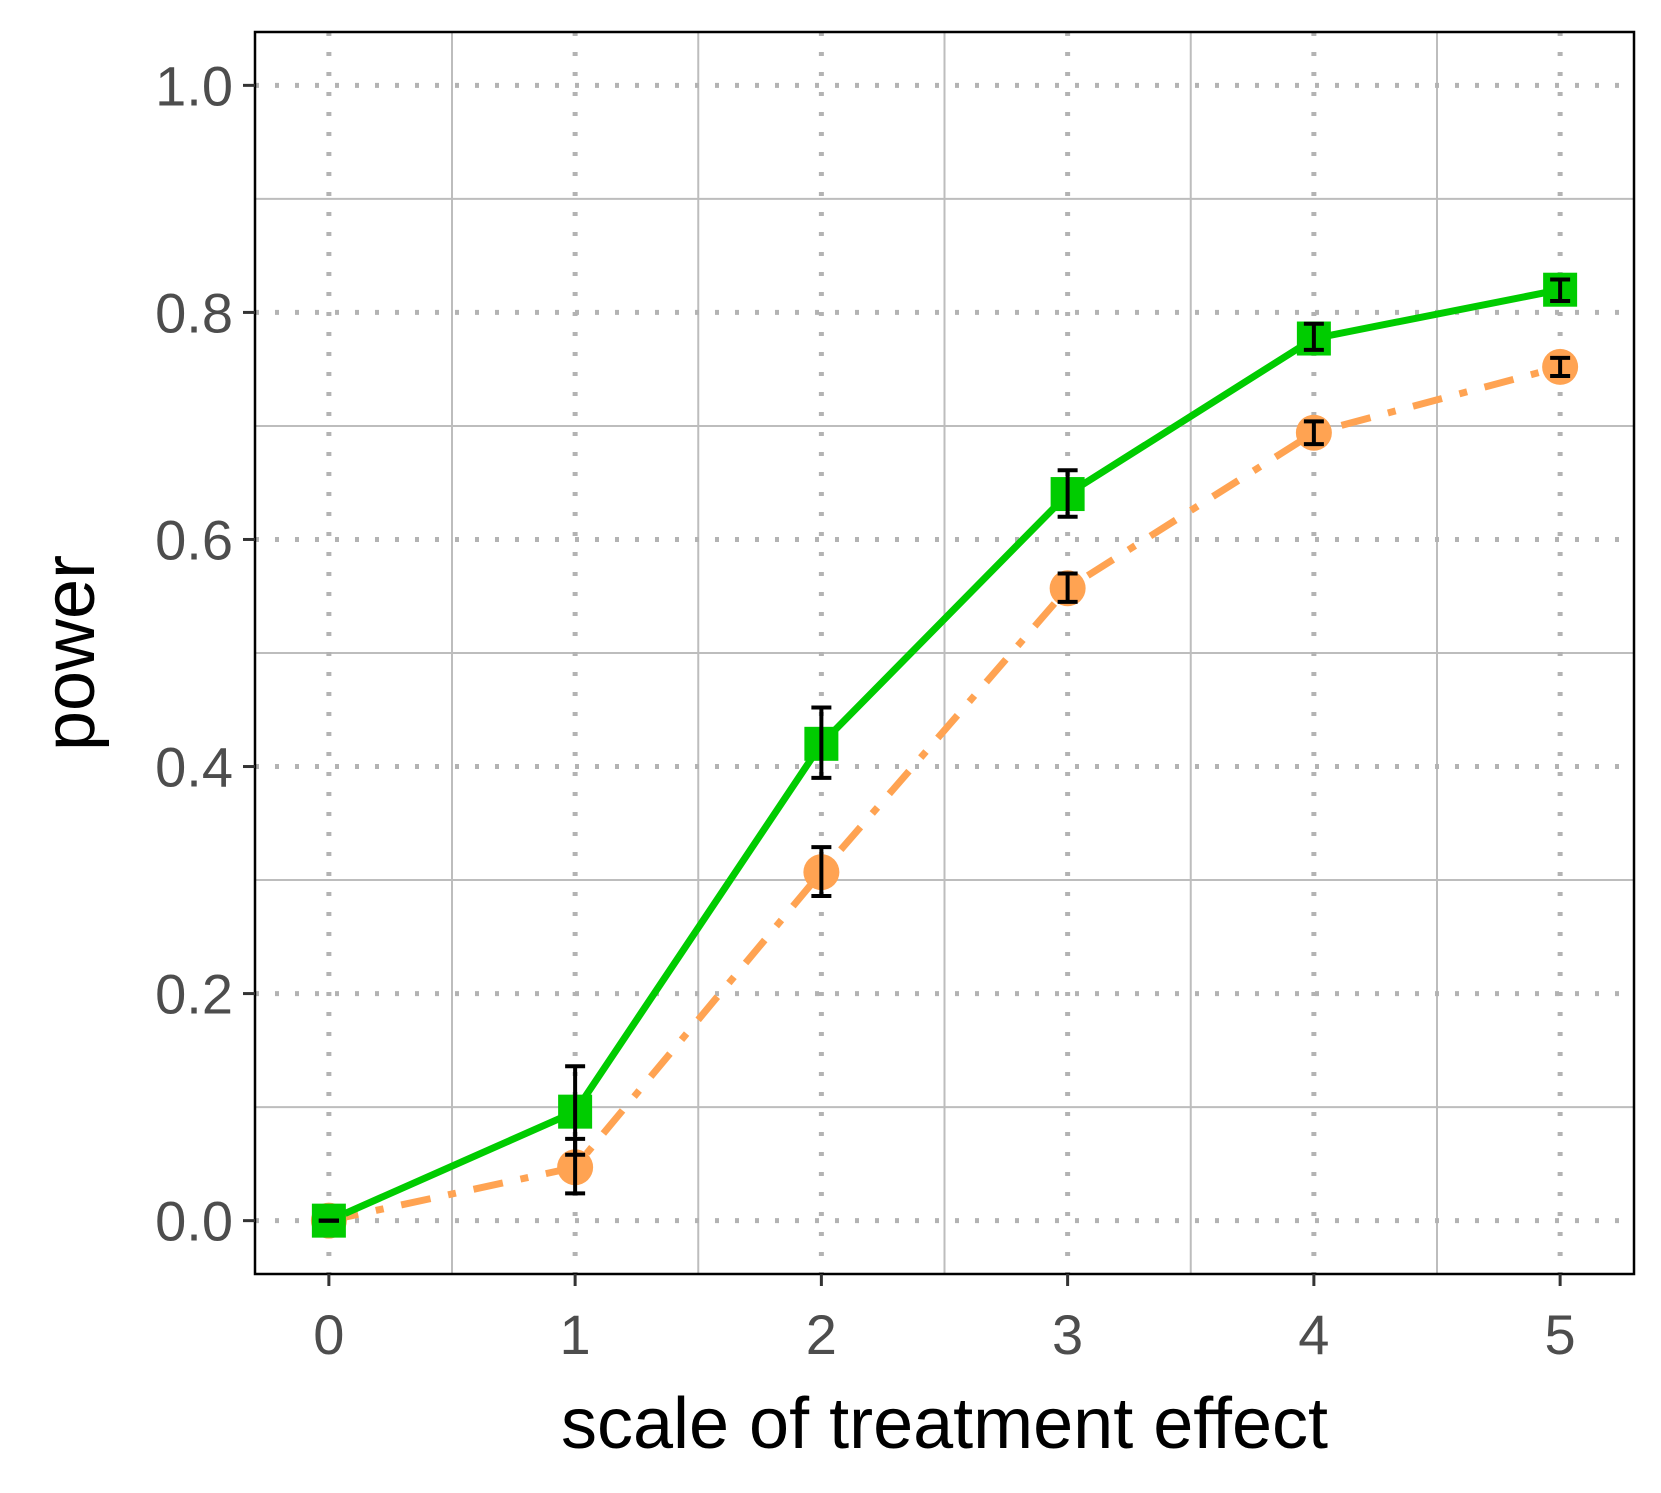  I want to click on y-tick-label: 0.4, so click(194, 767).